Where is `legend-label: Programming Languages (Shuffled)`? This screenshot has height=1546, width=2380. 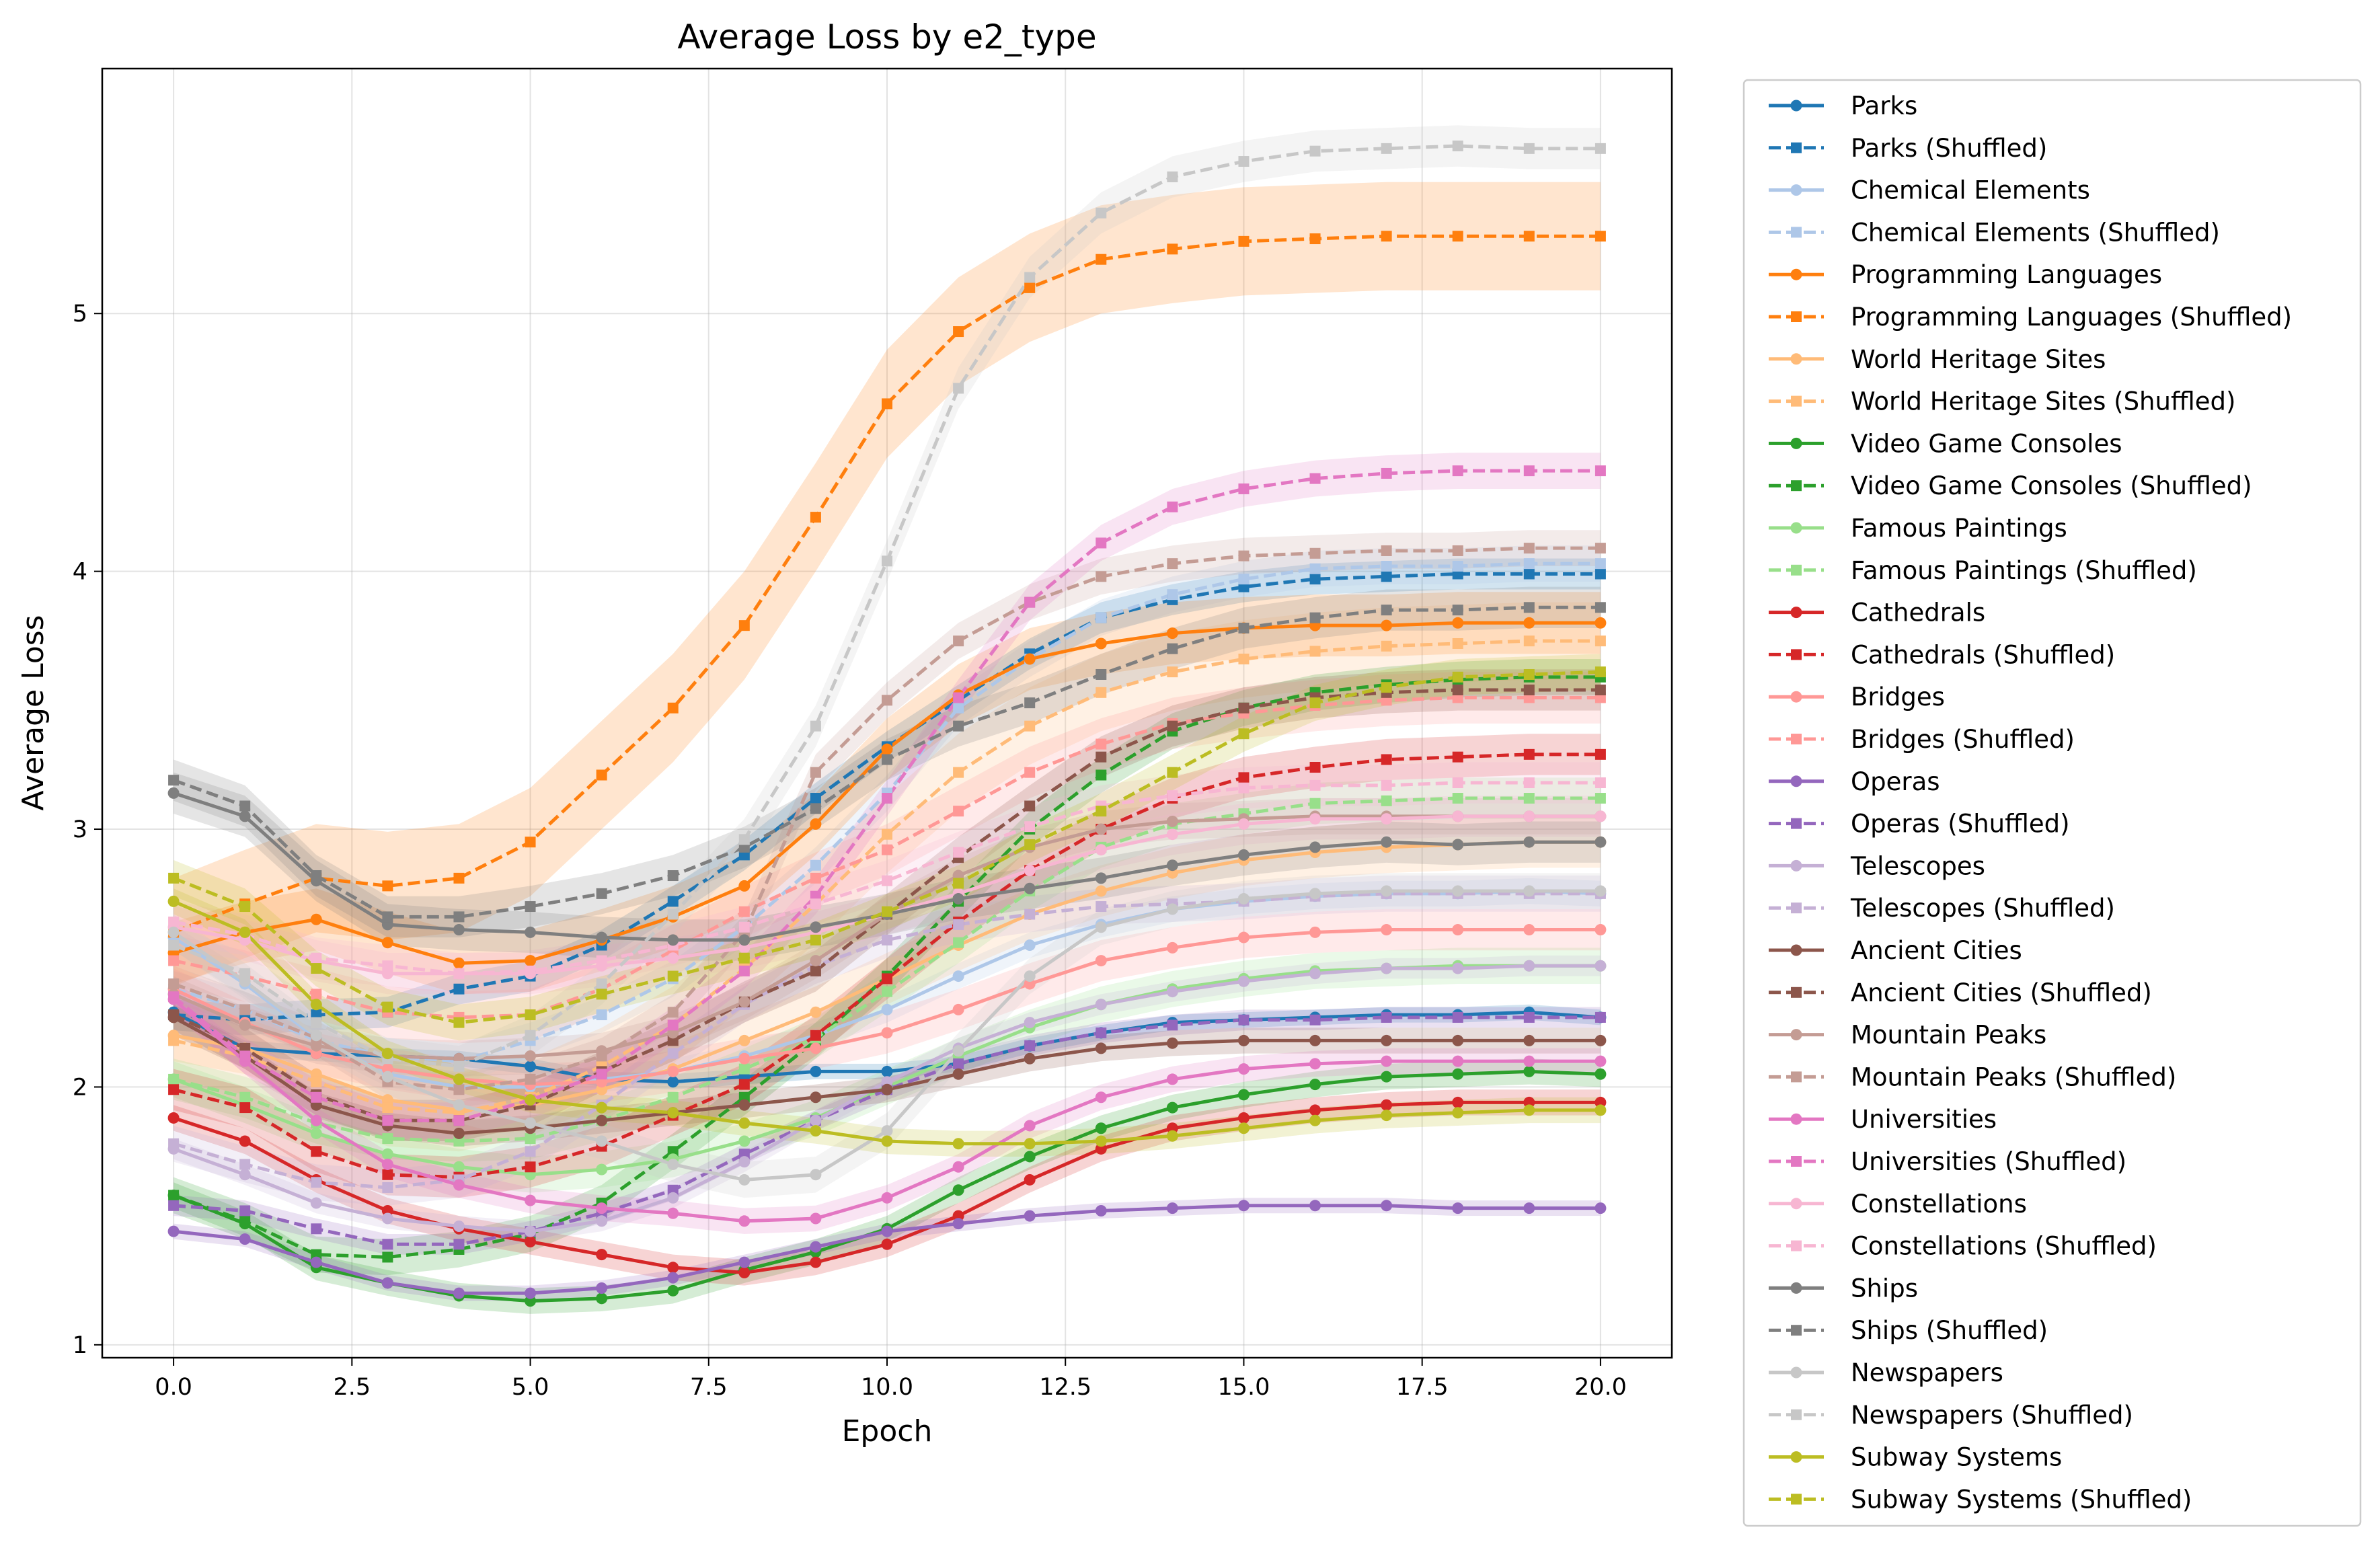 legend-label: Programming Languages (Shuffled) is located at coordinates (2071, 317).